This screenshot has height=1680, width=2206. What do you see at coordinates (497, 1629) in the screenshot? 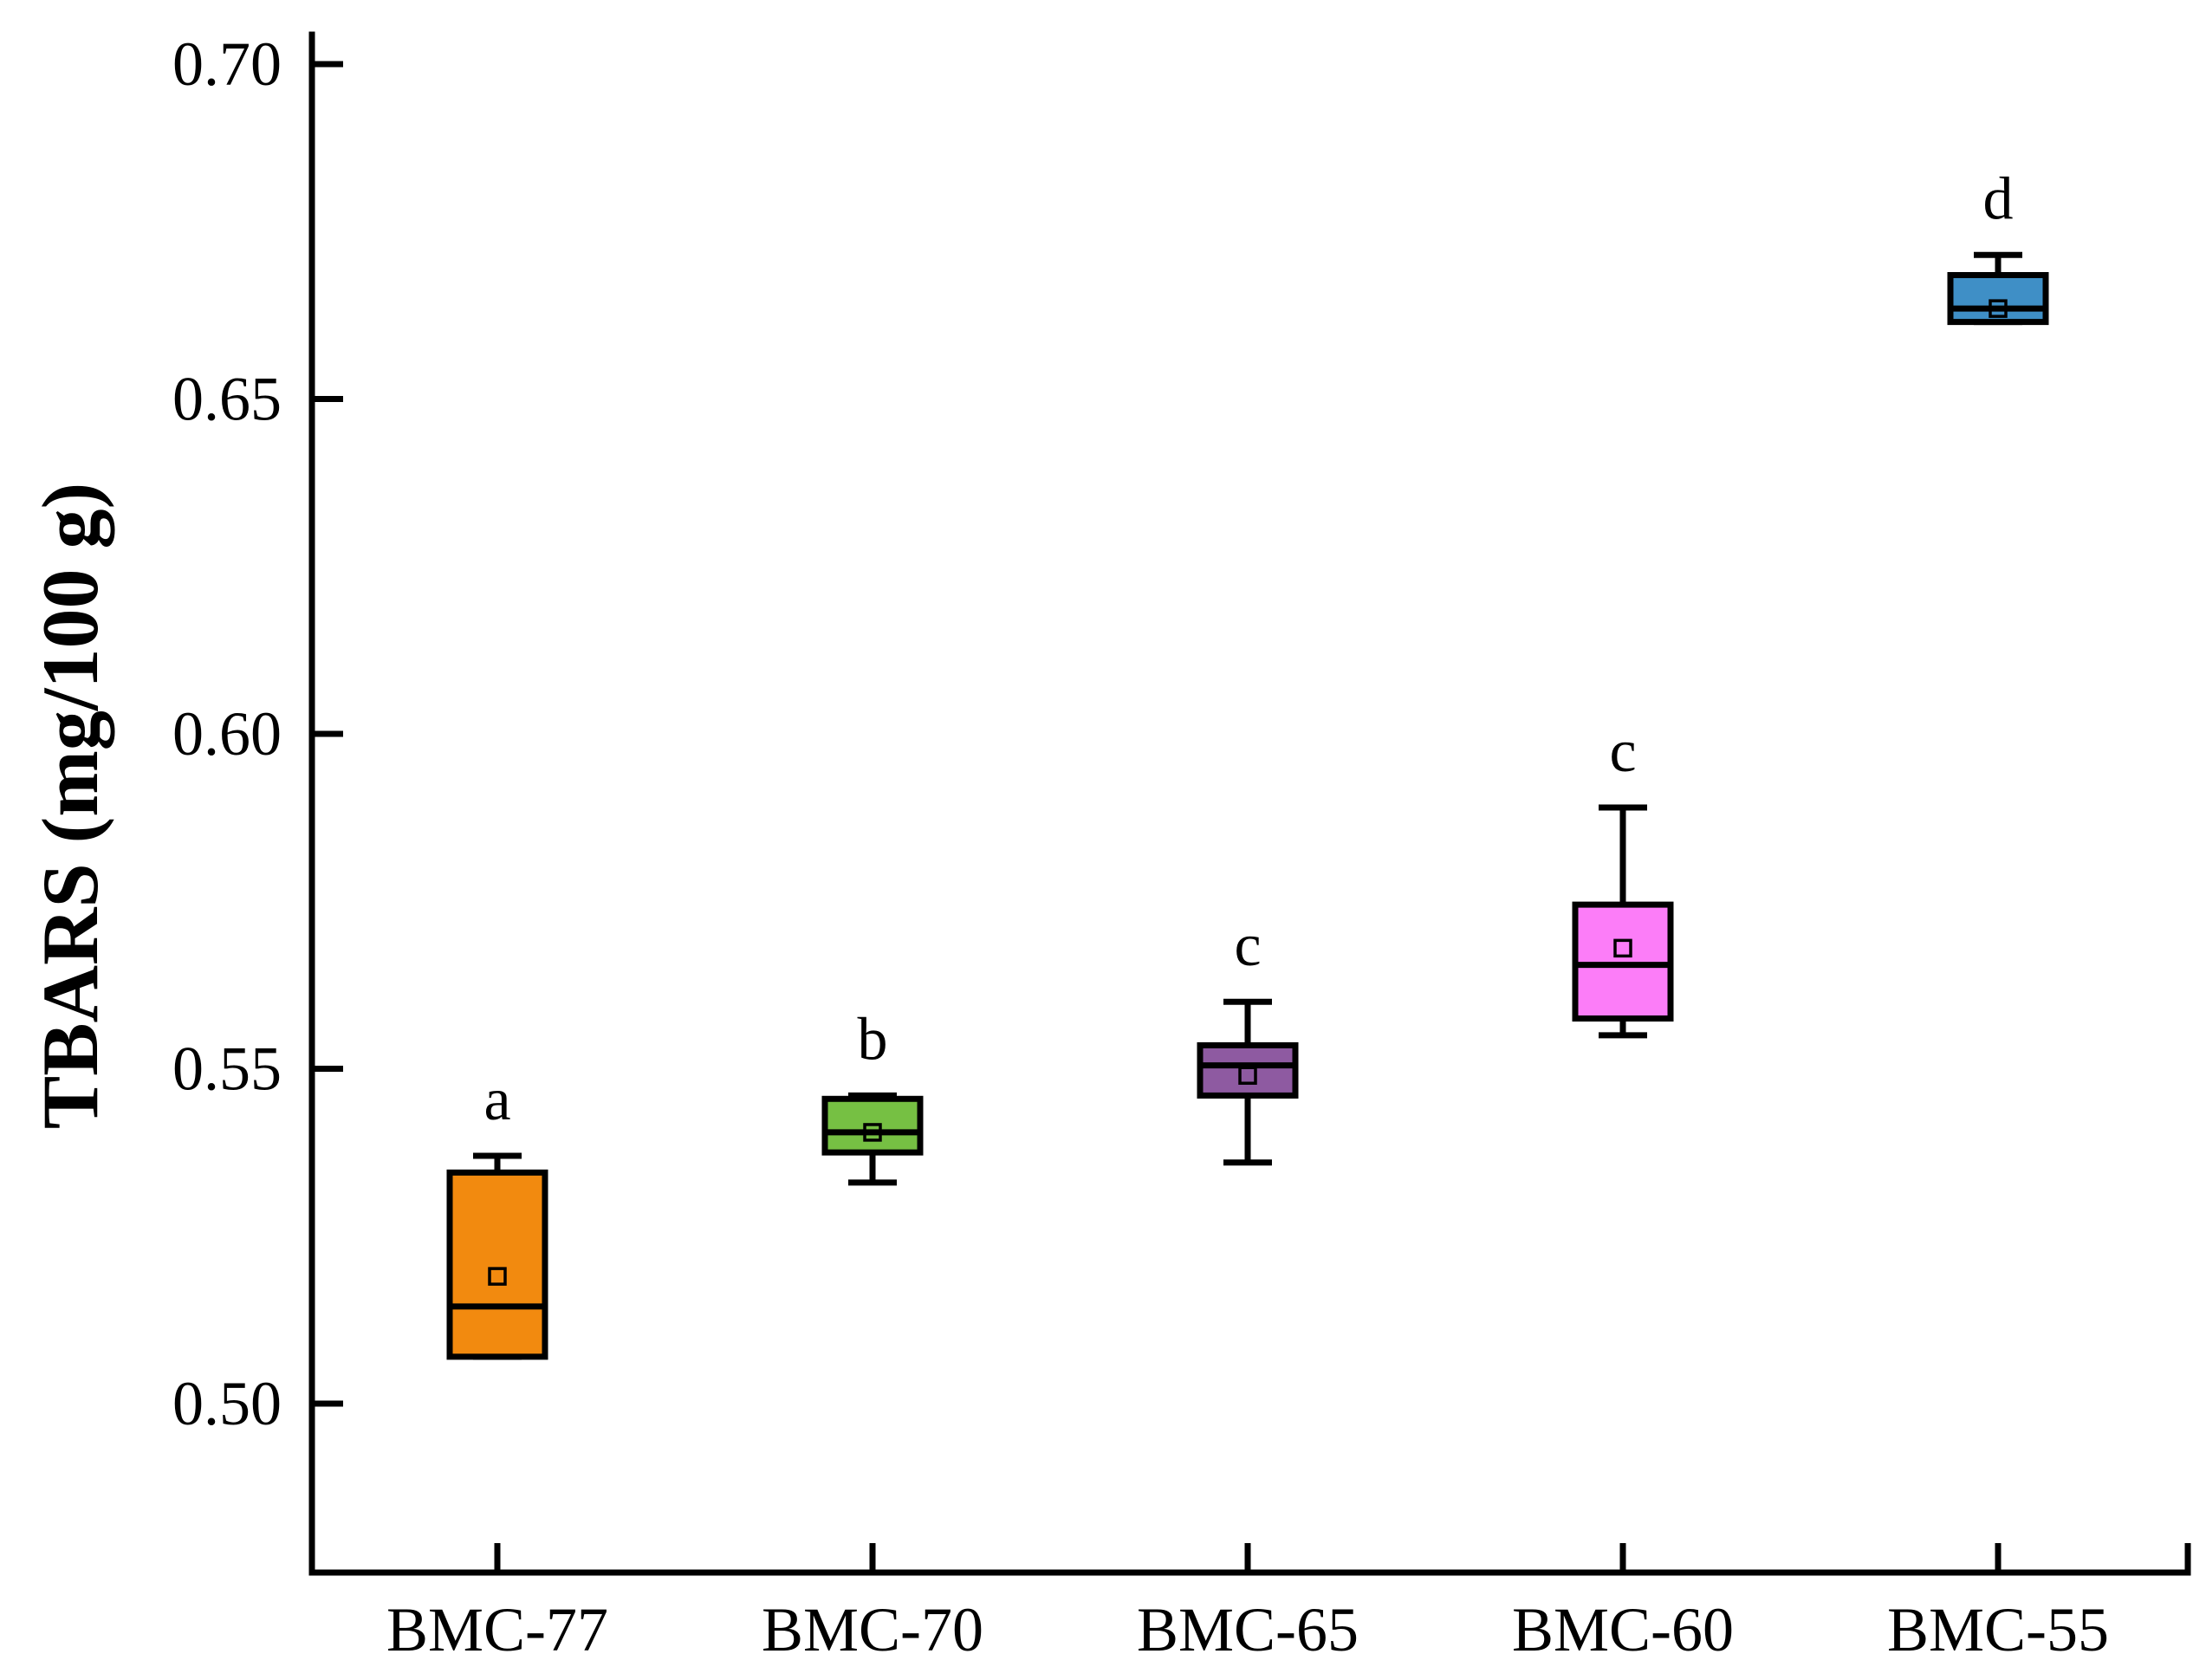
I see `x-tick-label: BMC-77` at bounding box center [497, 1629].